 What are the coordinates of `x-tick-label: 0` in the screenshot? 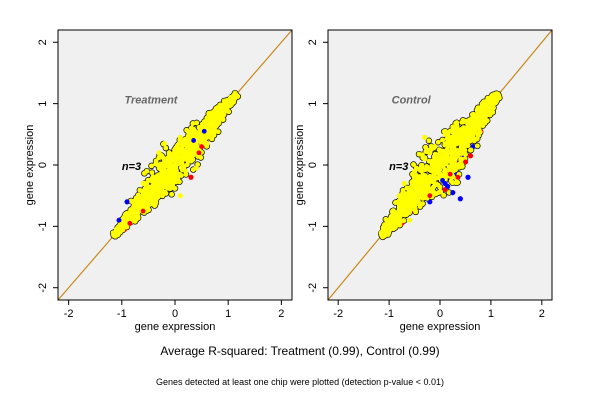 It's located at (175, 314).